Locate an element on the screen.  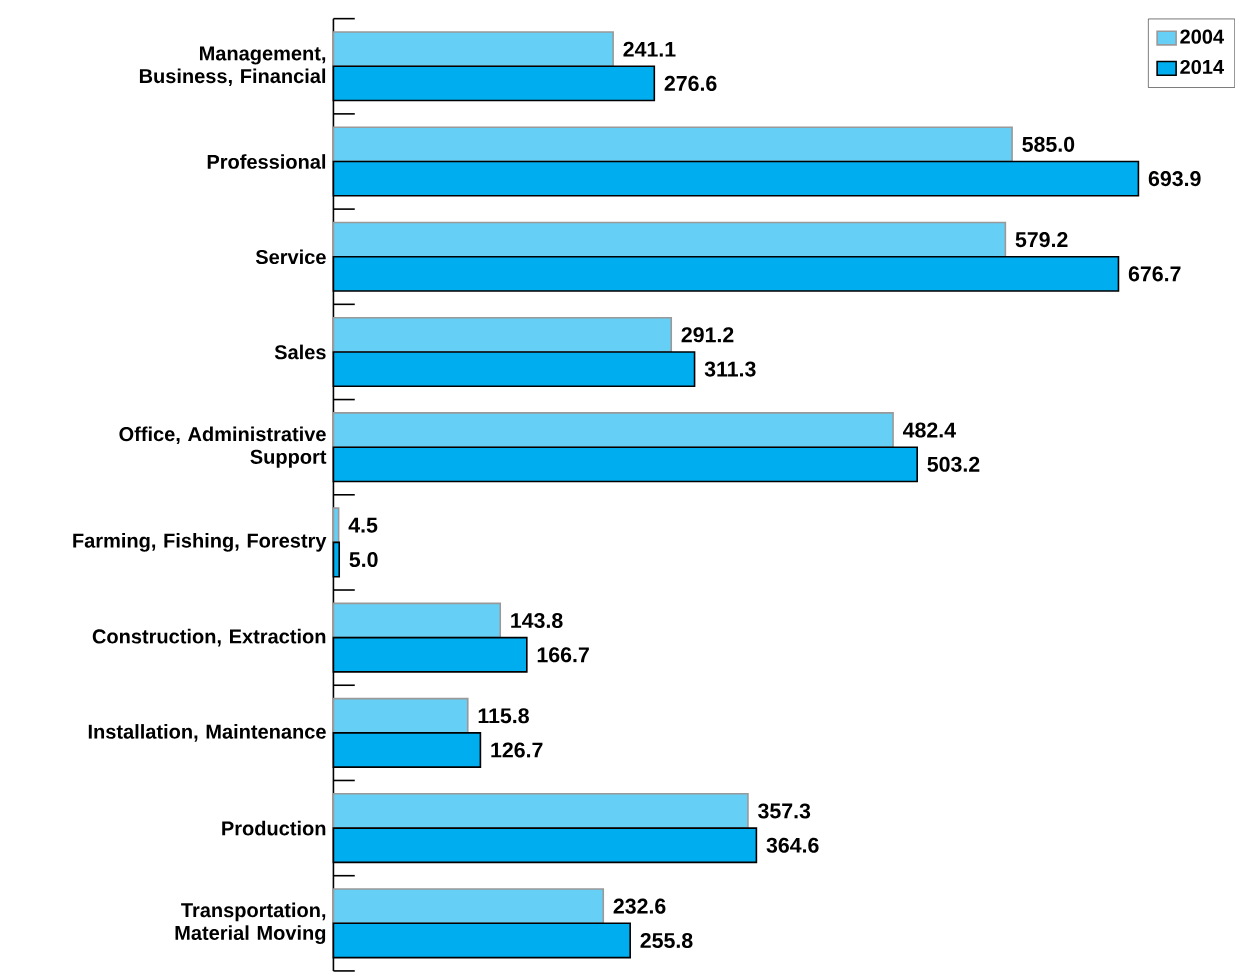
data-label: 311.3 is located at coordinates (730, 369).